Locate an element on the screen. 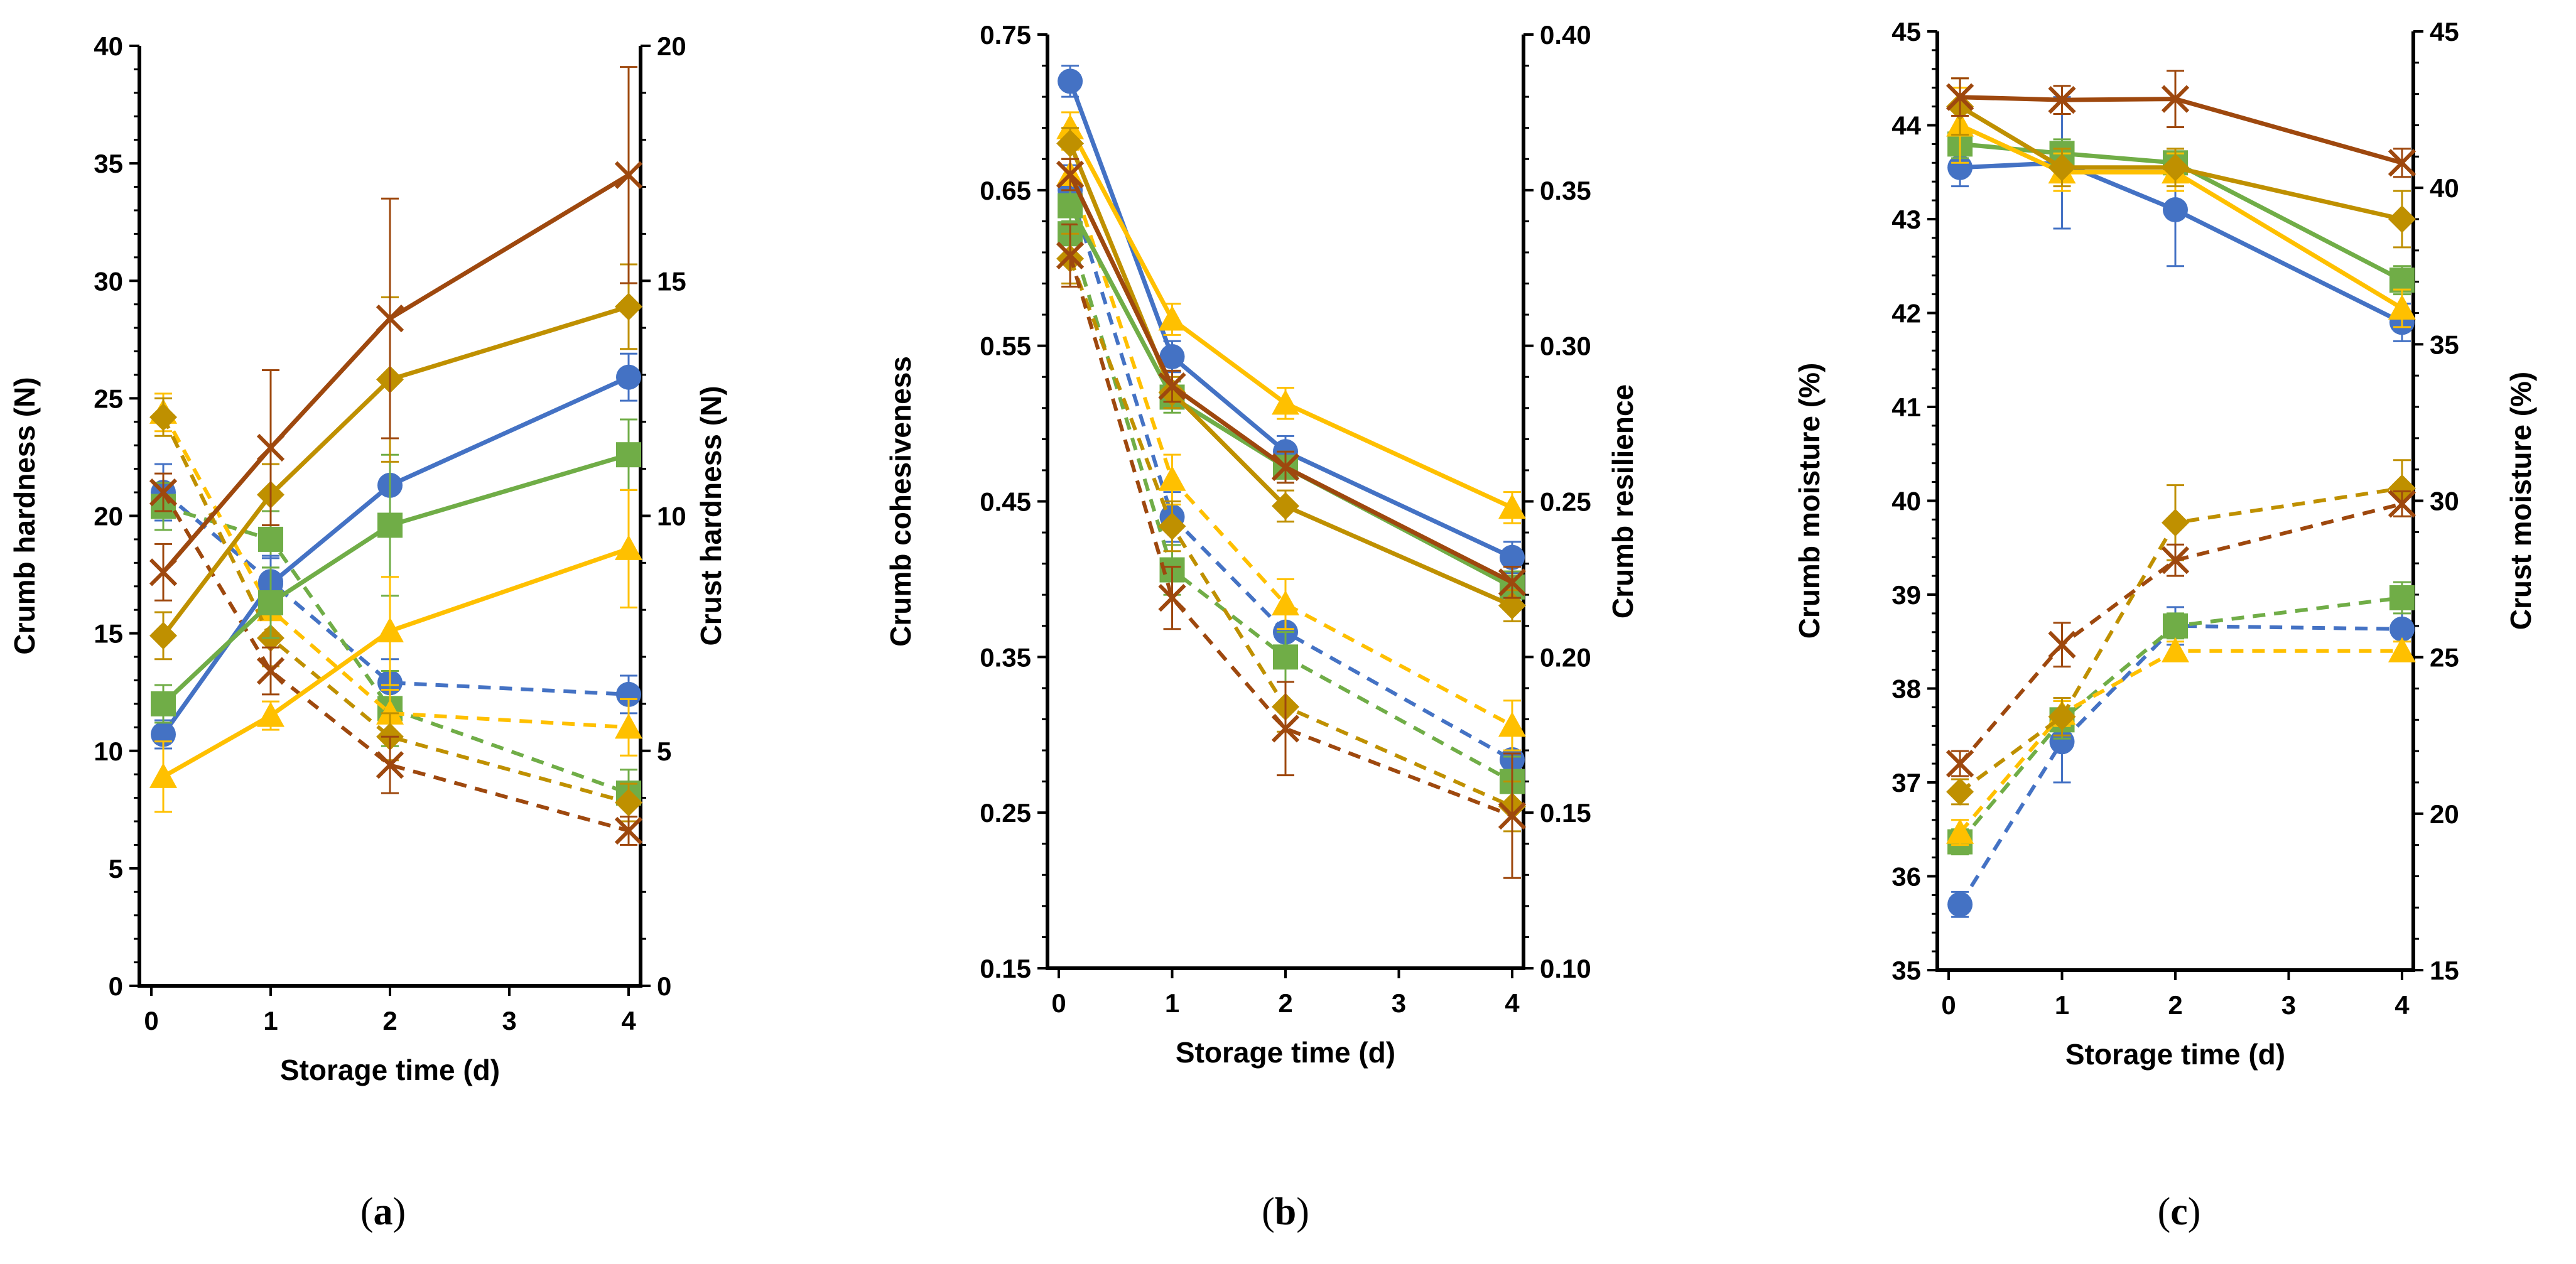 The image size is (2576, 1264). right-tick-label: 25 is located at coordinates (2444, 658).